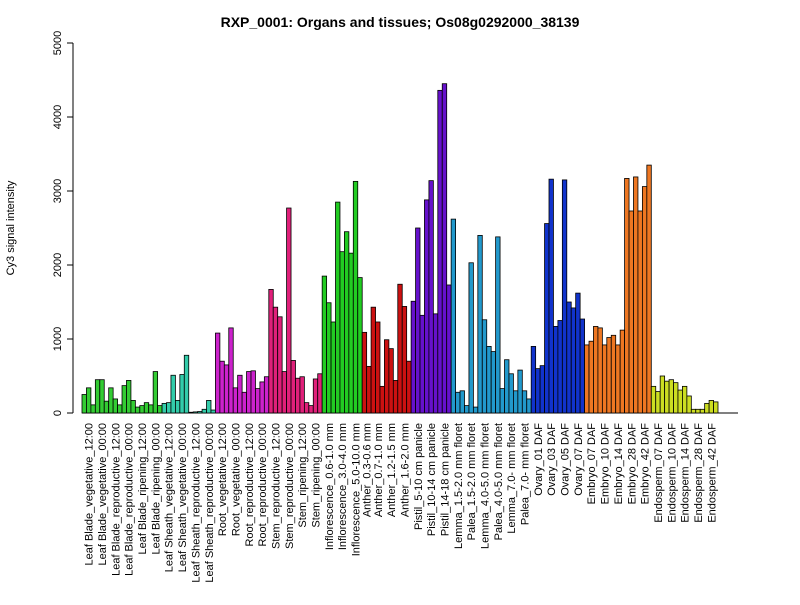 This screenshot has width=800, height=605. Describe the element at coordinates (276, 486) in the screenshot. I see `x-category-label: Stem_reproductive_12:00` at that location.